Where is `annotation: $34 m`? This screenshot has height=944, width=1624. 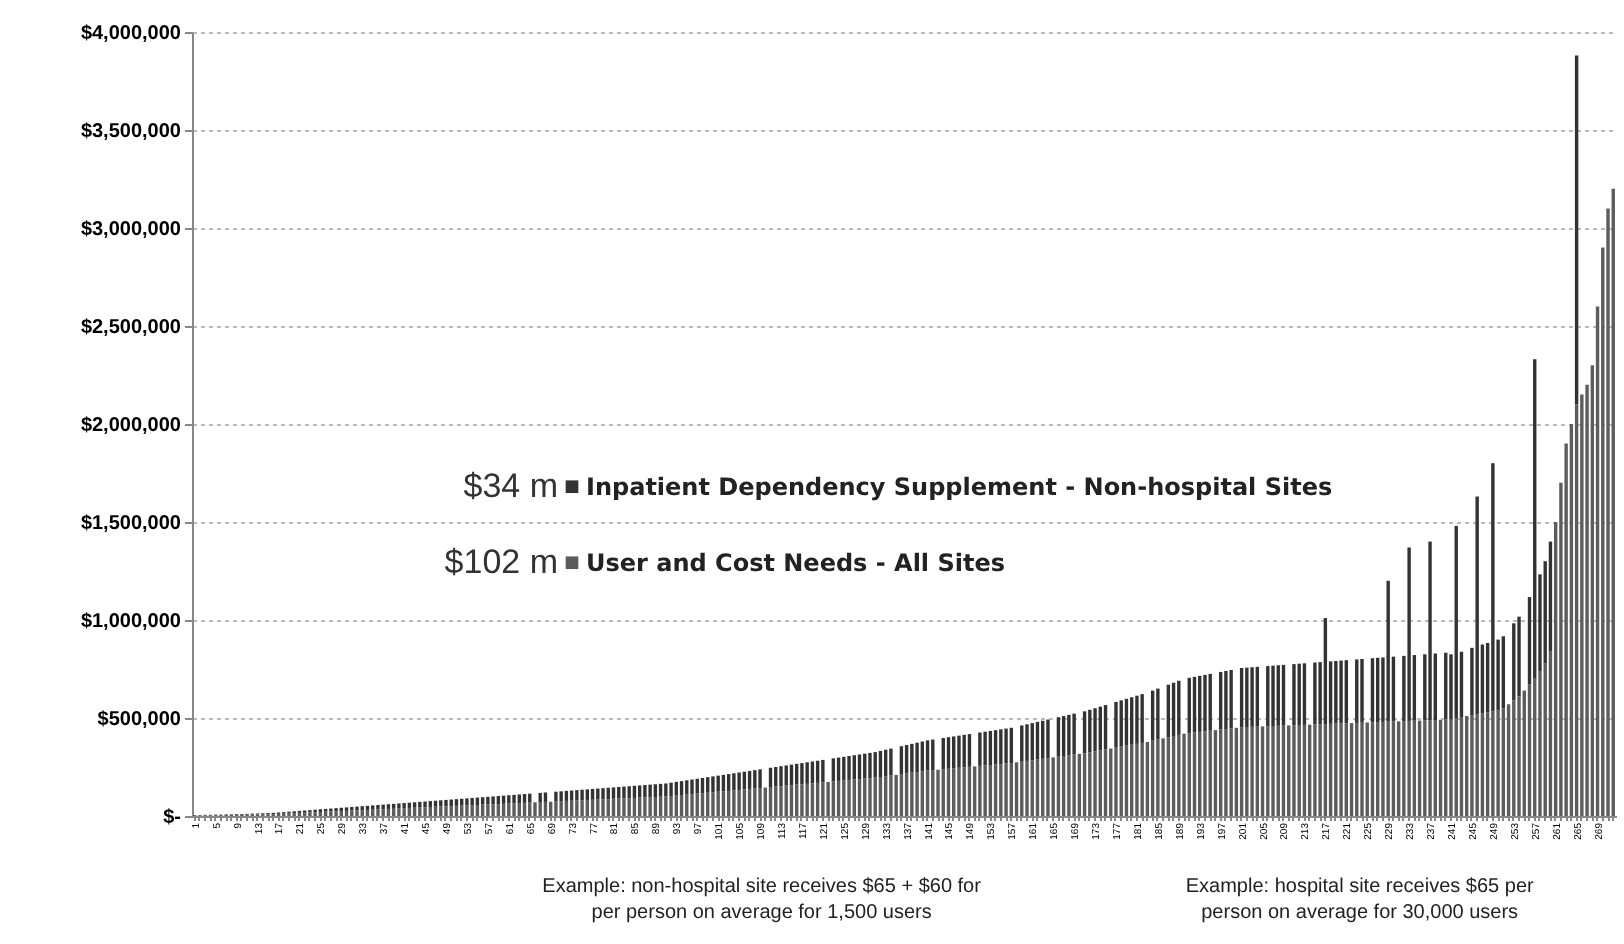 annotation: $34 m is located at coordinates (510, 485).